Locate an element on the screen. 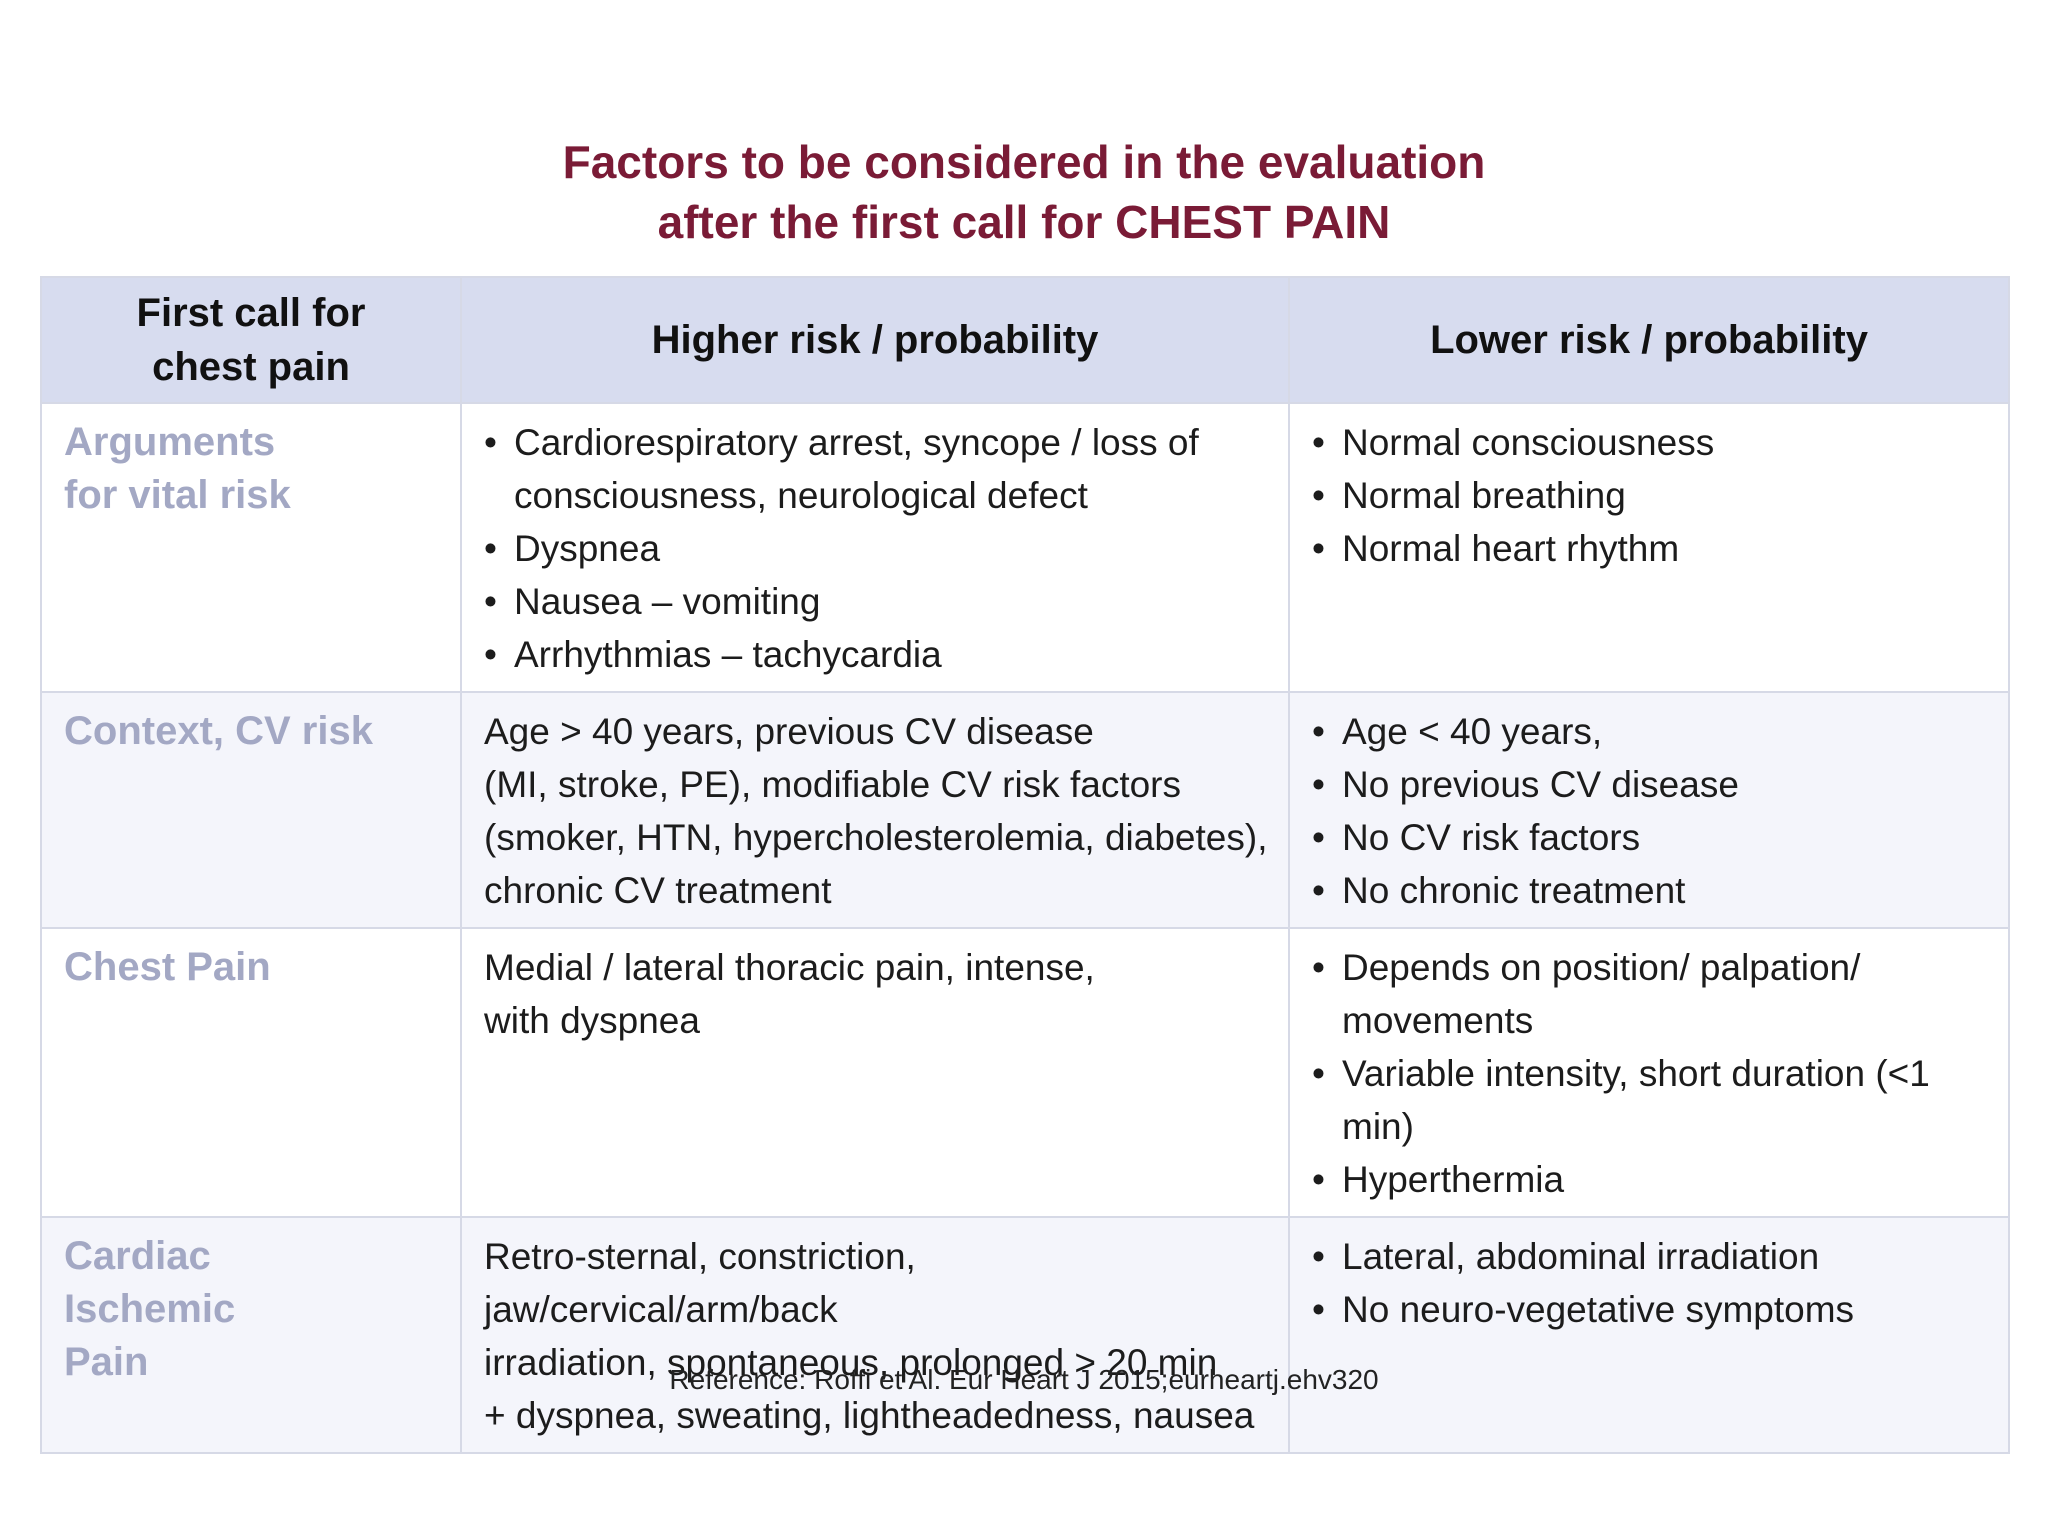 Image resolution: width=2048 pixels, height=1536 pixels. row-label-line: for vital risk is located at coordinates (177, 495).